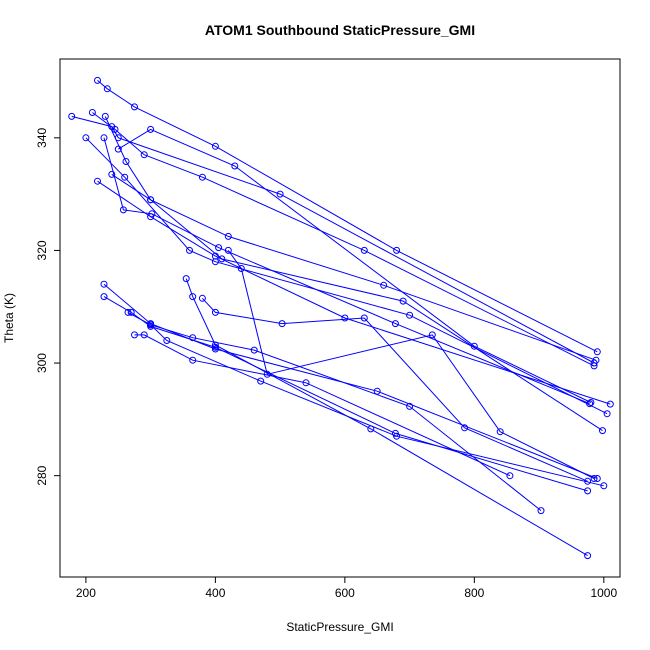 This screenshot has width=650, height=650. What do you see at coordinates (339, 627) in the screenshot?
I see `x-axis-label: StaticPressure_GMI` at bounding box center [339, 627].